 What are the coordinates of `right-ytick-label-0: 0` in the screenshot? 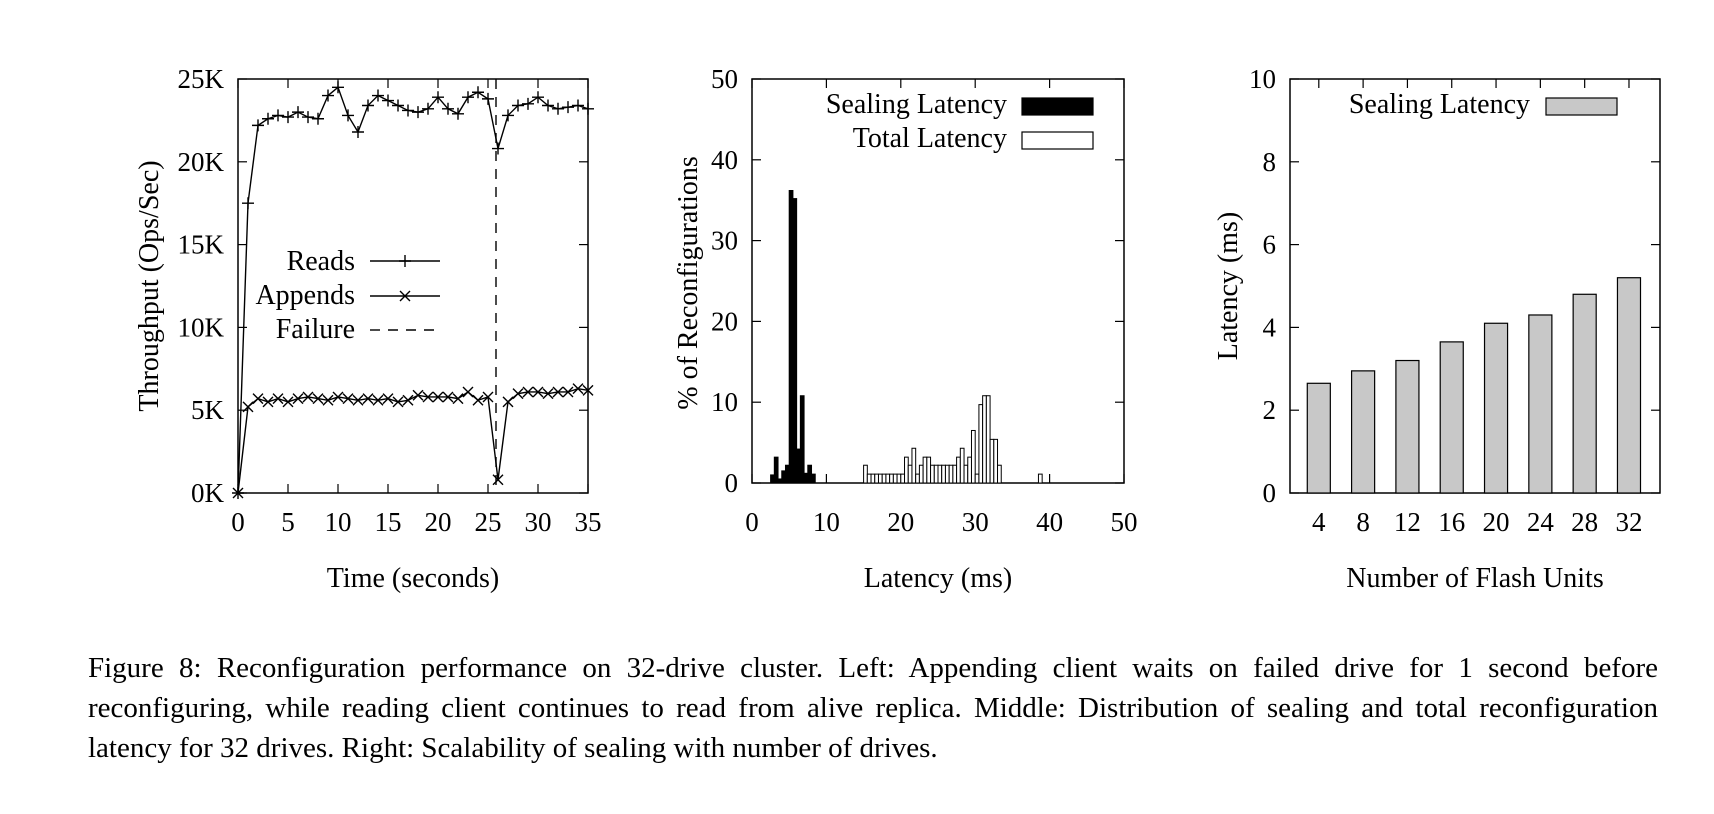 It's located at (1270, 493).